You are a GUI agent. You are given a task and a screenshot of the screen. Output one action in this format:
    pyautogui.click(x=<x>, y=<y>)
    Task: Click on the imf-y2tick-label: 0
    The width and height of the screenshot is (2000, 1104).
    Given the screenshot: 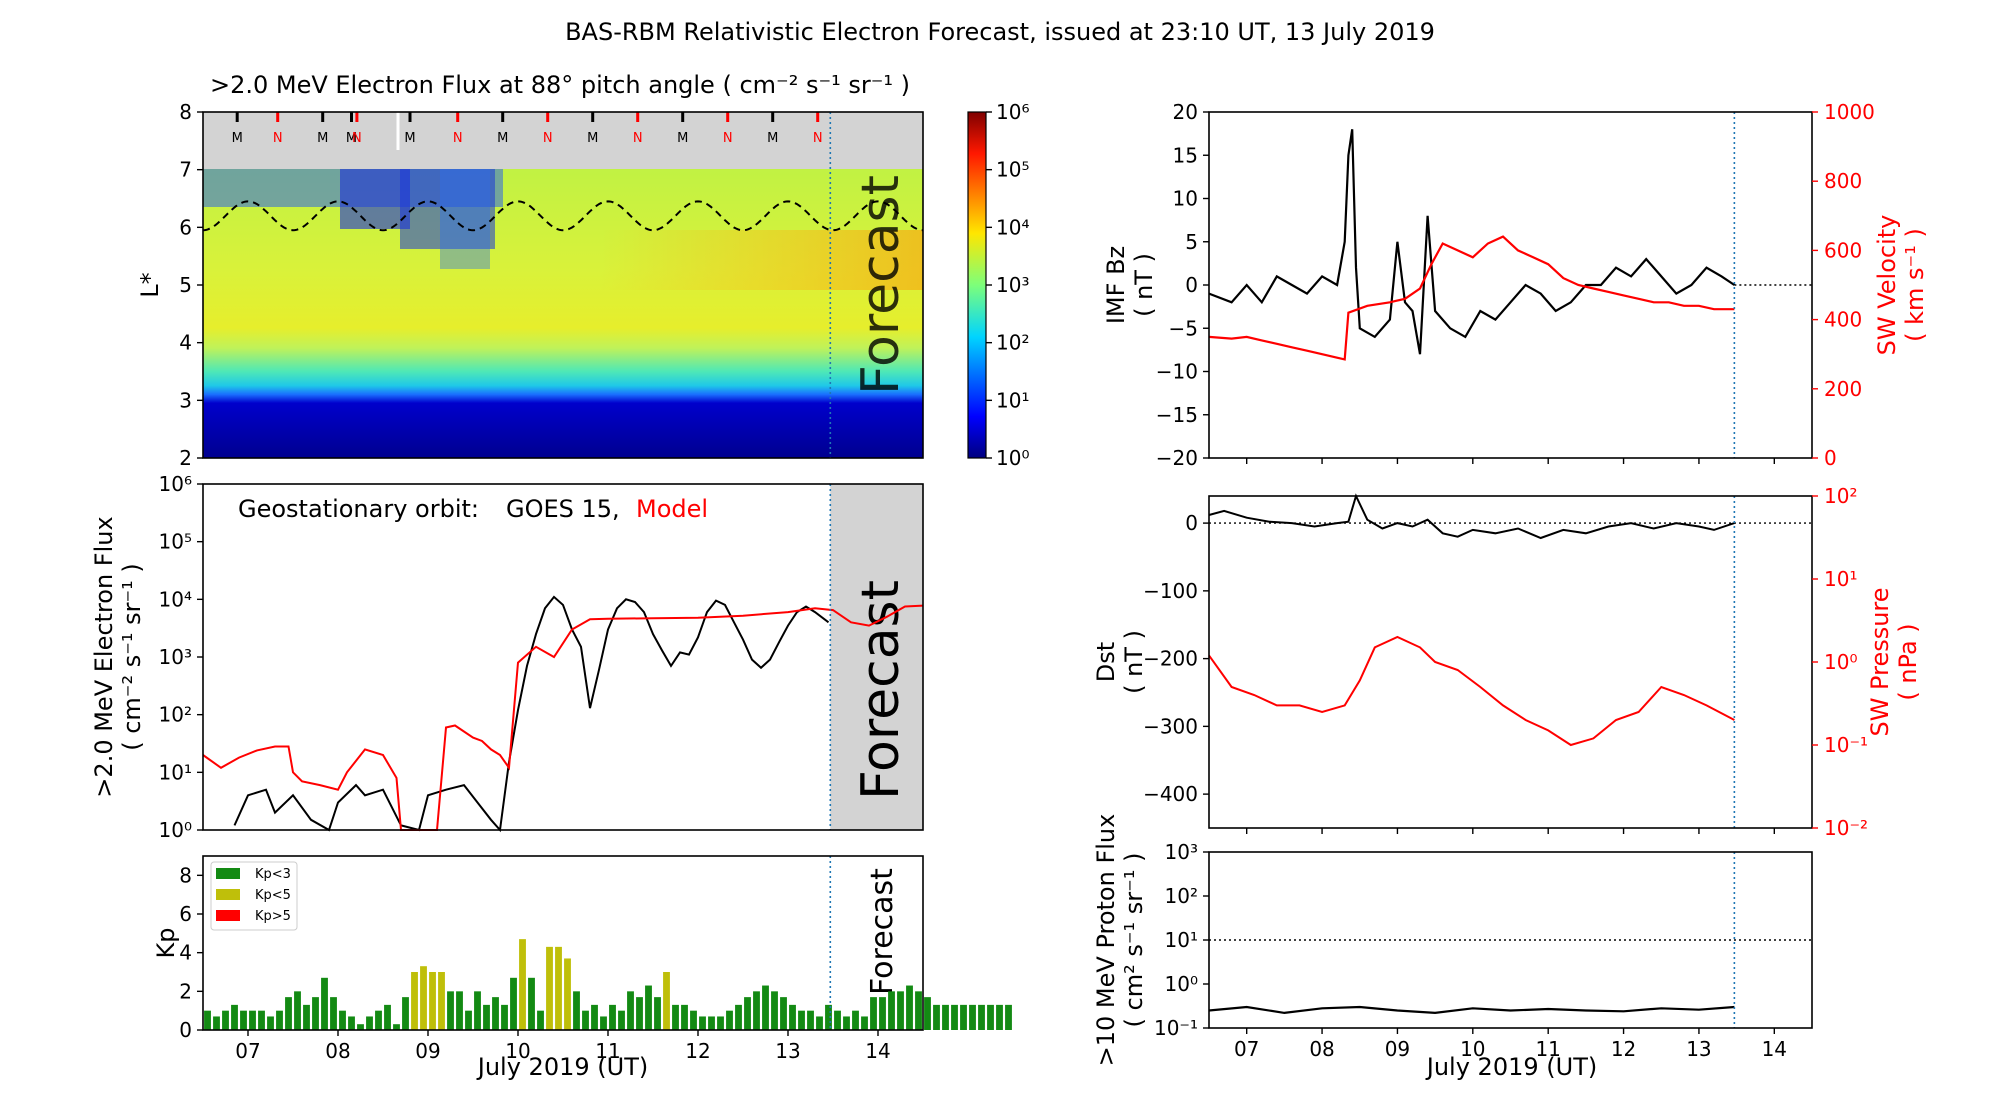 What is the action you would take?
    pyautogui.click(x=1830, y=458)
    